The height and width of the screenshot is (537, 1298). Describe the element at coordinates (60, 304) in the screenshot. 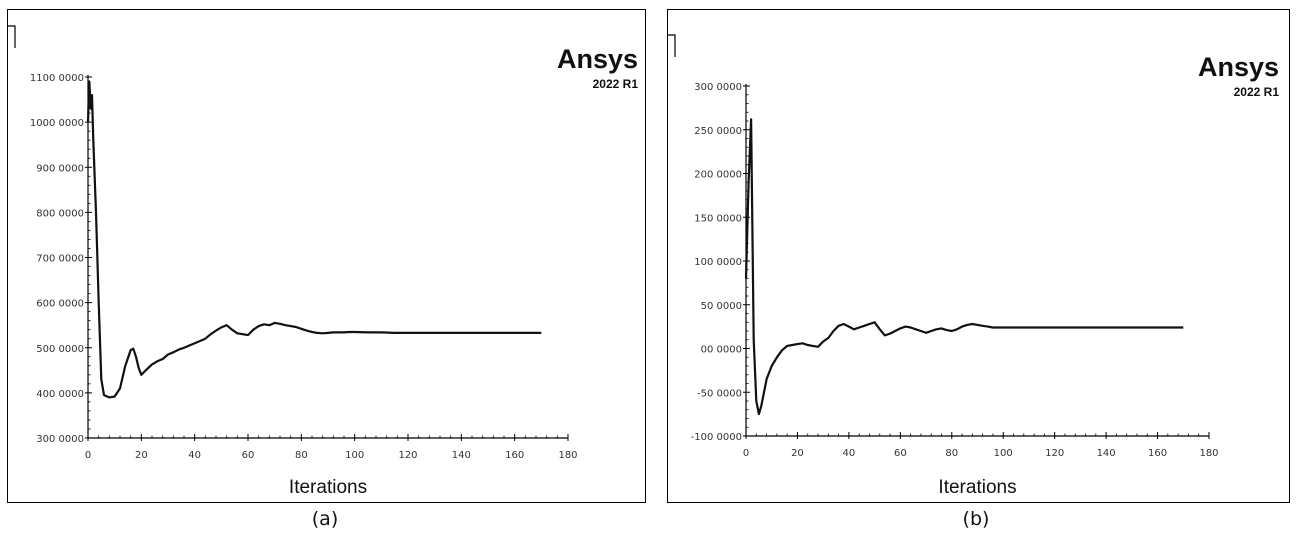

I see `y-tick-label: 600 0000` at that location.